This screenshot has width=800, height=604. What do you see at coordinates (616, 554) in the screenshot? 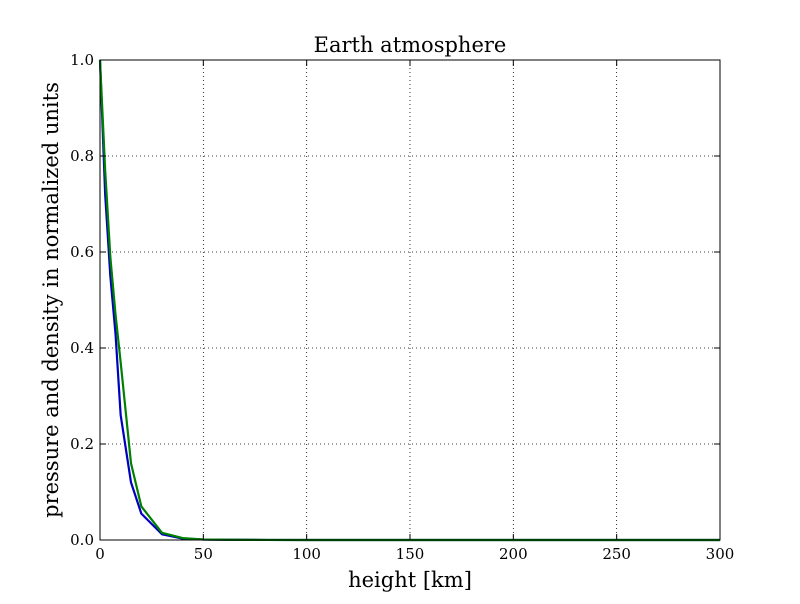
I see `x-tick-label: 250` at bounding box center [616, 554].